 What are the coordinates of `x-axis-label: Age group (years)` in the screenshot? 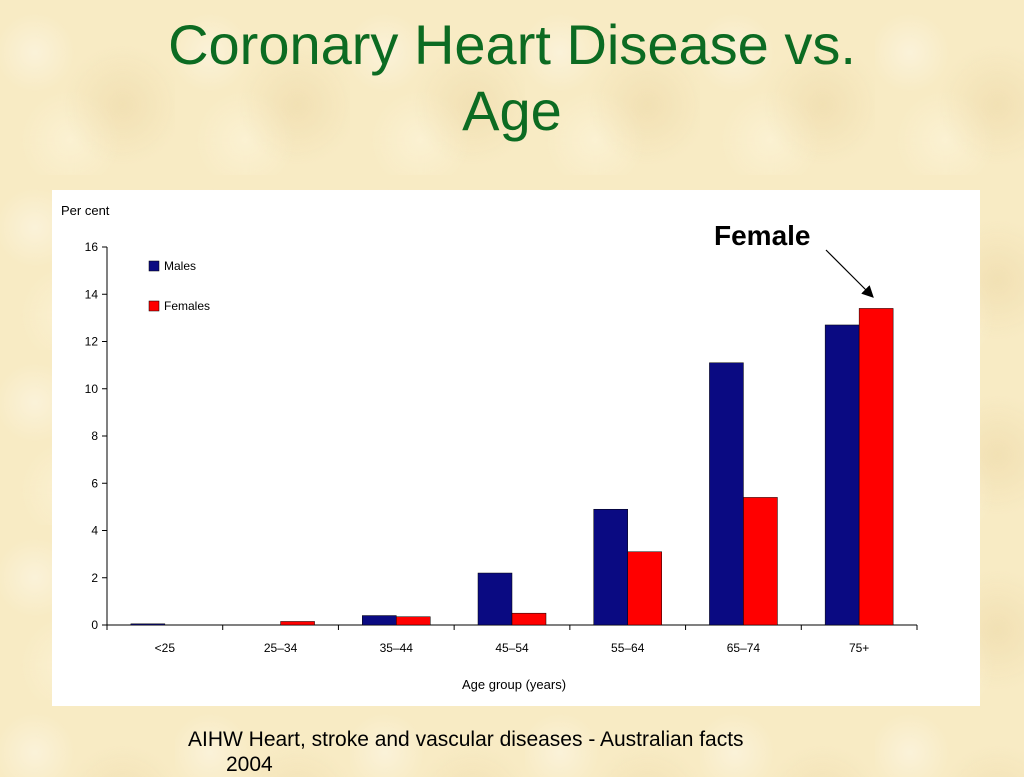 It's located at (514, 684).